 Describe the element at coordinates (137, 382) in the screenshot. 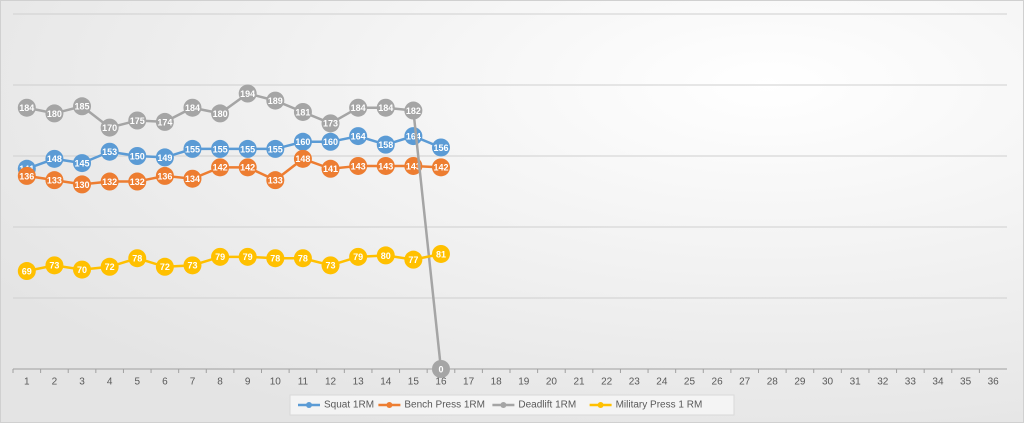

I see `x-tick-label: 5` at that location.